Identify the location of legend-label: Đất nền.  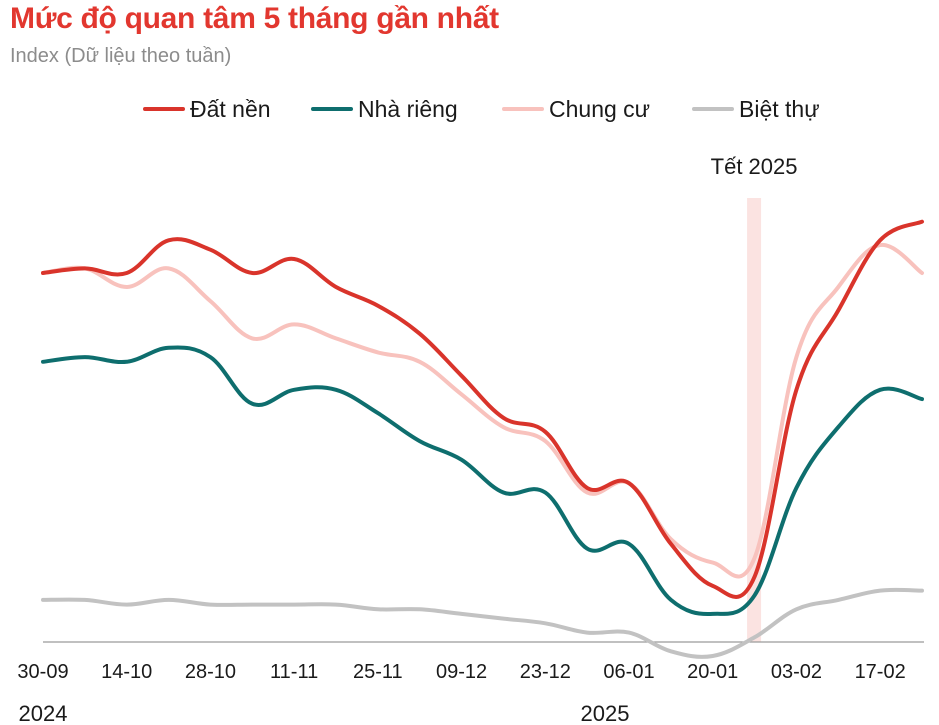
(230, 109).